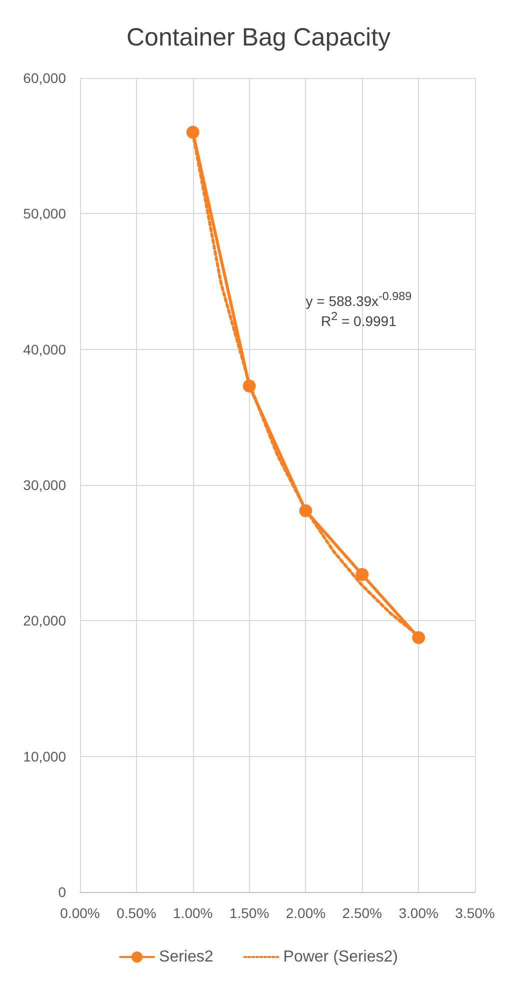 The image size is (517, 990). I want to click on y-tick-label: 60,000, so click(44, 78).